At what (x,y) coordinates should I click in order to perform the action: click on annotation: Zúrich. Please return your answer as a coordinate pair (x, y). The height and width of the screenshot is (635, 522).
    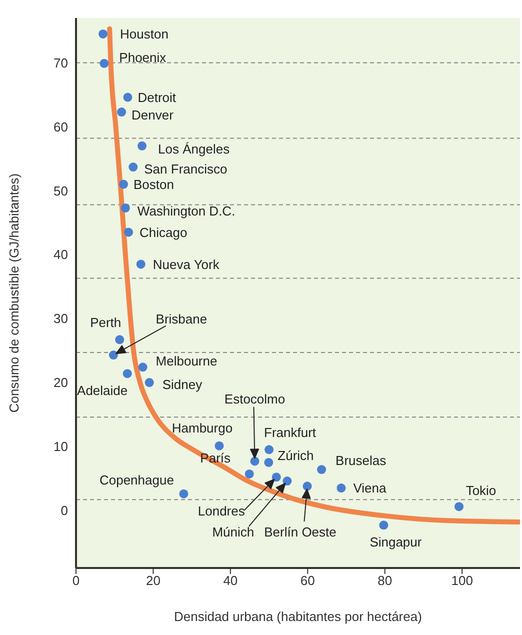
    Looking at the image, I should click on (296, 456).